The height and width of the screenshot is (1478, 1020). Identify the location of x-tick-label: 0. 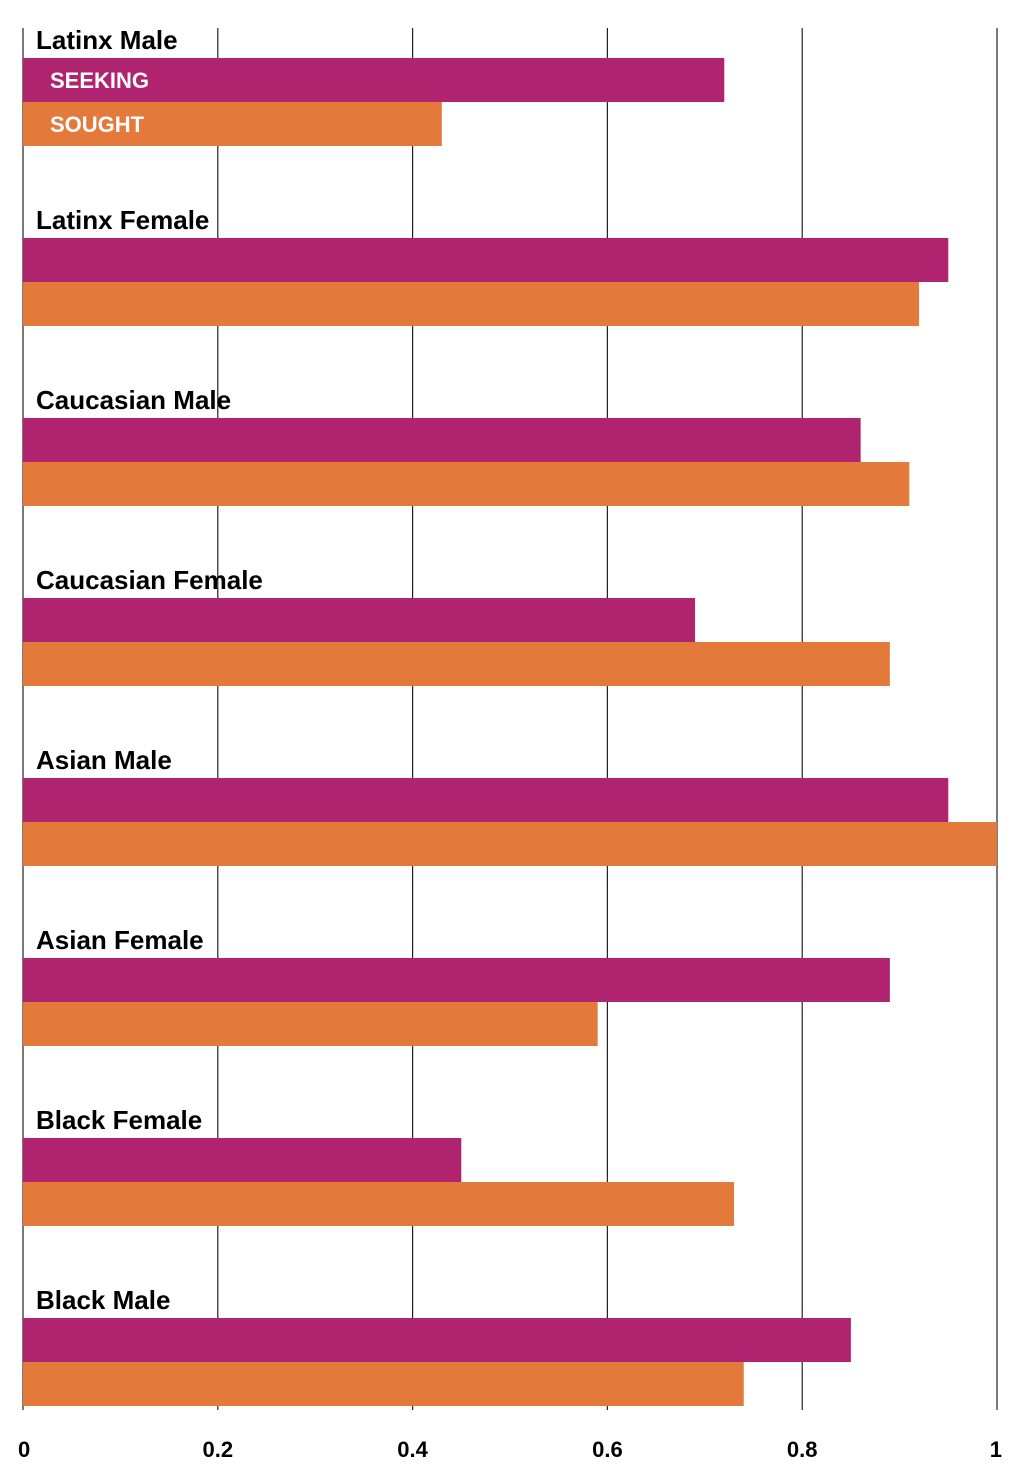
(24, 1449).